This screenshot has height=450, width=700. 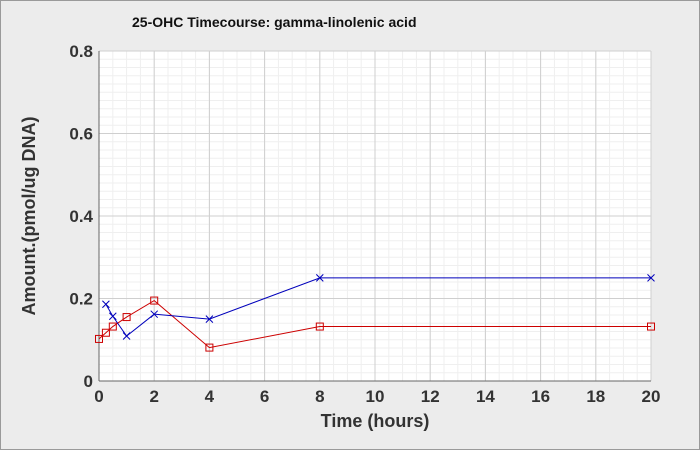 I want to click on chart-title: 25-OHC Timecourse: gamma-linolenic acid, so click(x=274, y=22).